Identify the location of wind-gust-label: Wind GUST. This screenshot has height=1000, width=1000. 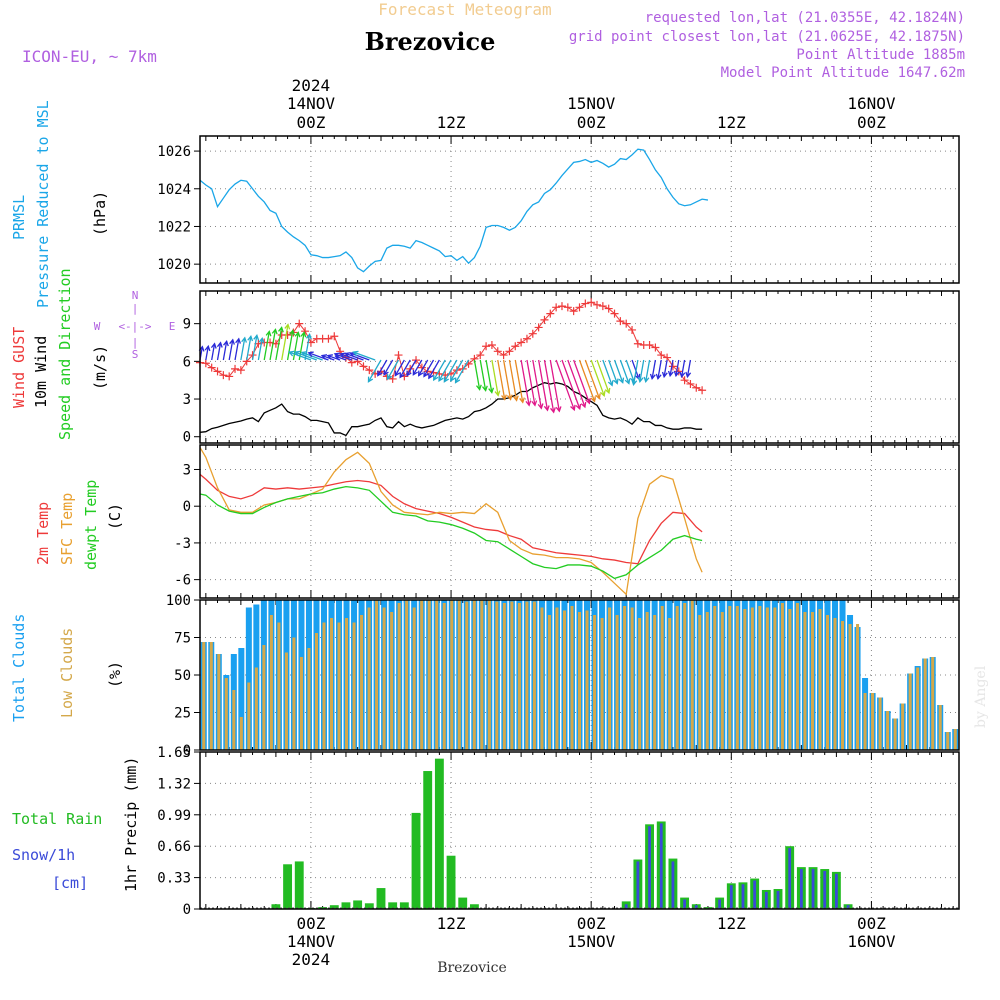
(19, 367).